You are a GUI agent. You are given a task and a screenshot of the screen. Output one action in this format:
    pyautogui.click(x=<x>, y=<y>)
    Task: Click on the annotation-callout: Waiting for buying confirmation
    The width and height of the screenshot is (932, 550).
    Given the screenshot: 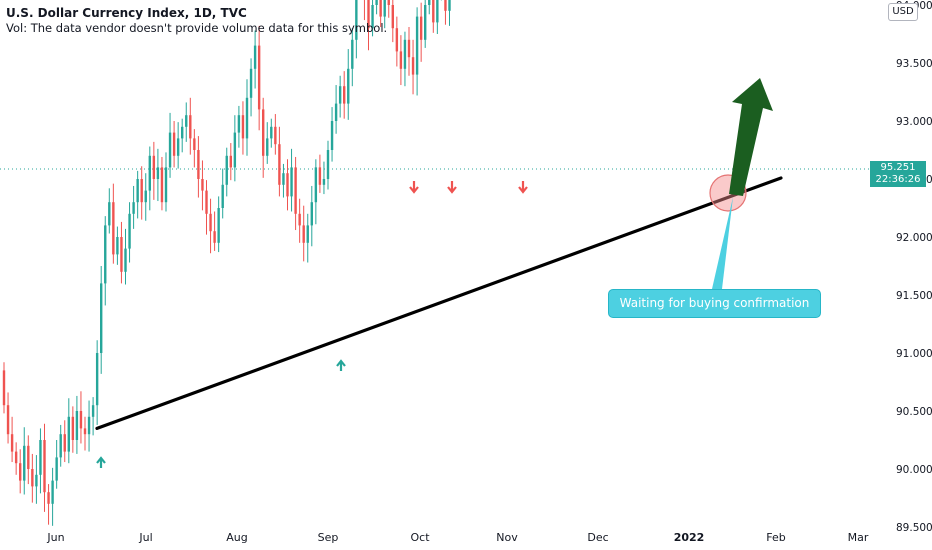 What is the action you would take?
    pyautogui.click(x=714, y=303)
    